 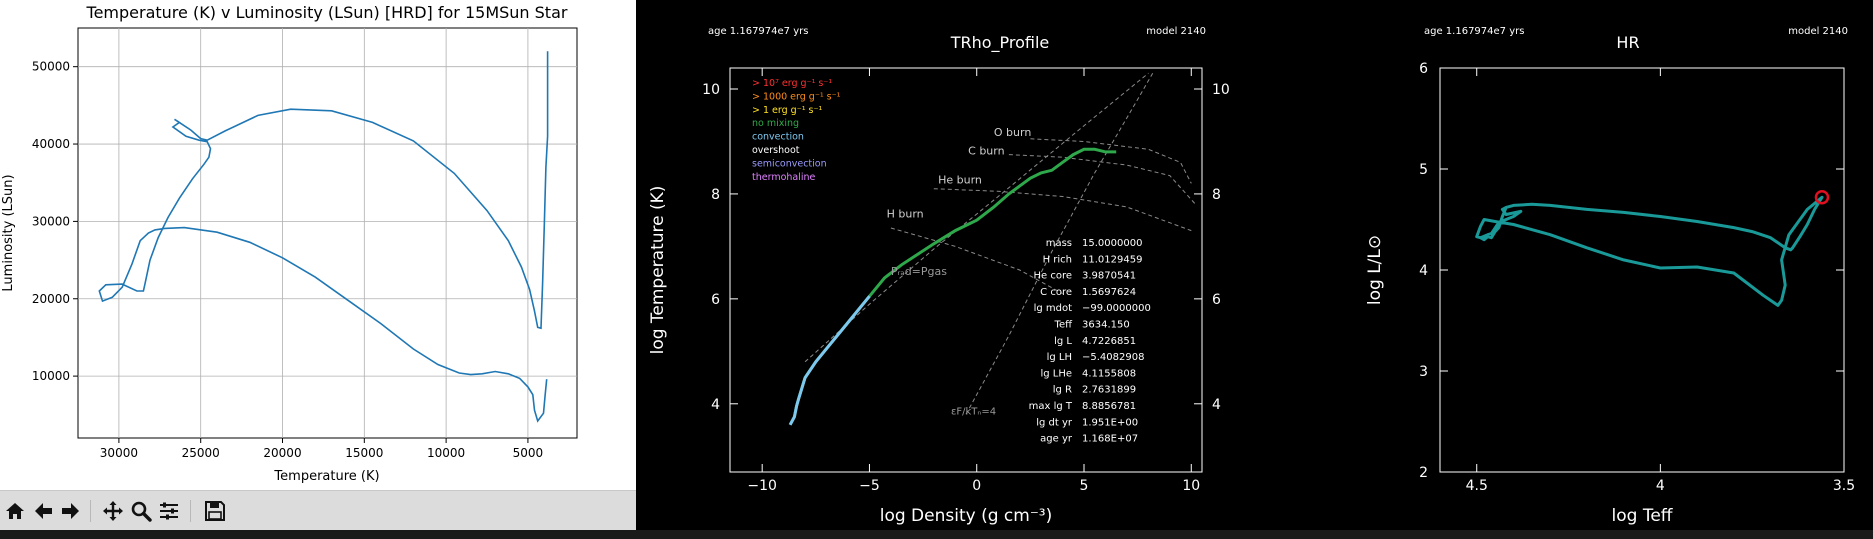 I want to click on trho-y-tick-label: 10, so click(x=711, y=90).